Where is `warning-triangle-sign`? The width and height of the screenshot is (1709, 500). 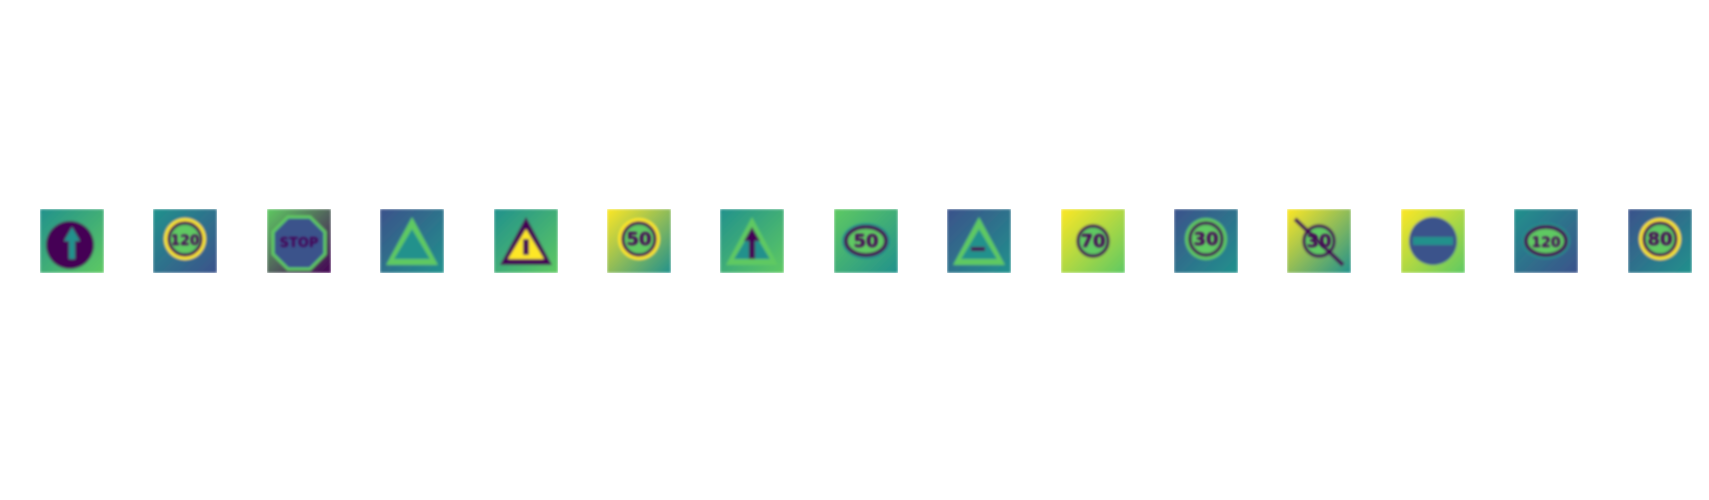 warning-triangle-sign is located at coordinates (412, 241).